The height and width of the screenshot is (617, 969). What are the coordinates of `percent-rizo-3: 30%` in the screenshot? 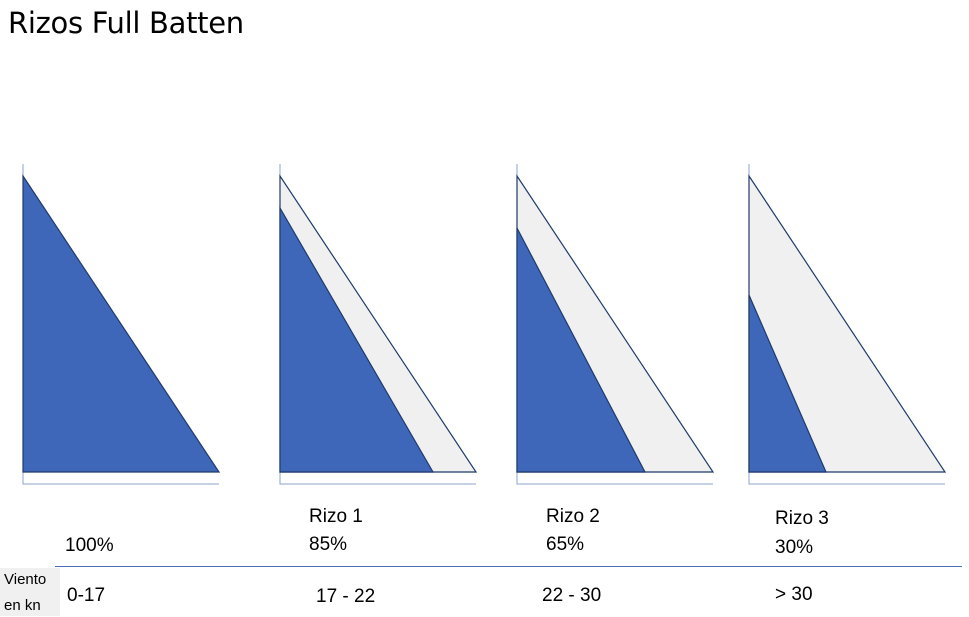 It's located at (794, 548).